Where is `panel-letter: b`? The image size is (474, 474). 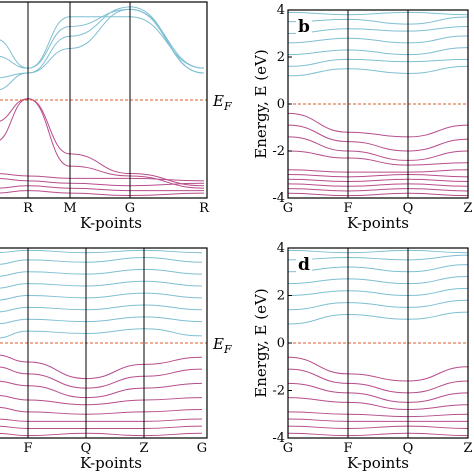 panel-letter: b is located at coordinates (304, 27).